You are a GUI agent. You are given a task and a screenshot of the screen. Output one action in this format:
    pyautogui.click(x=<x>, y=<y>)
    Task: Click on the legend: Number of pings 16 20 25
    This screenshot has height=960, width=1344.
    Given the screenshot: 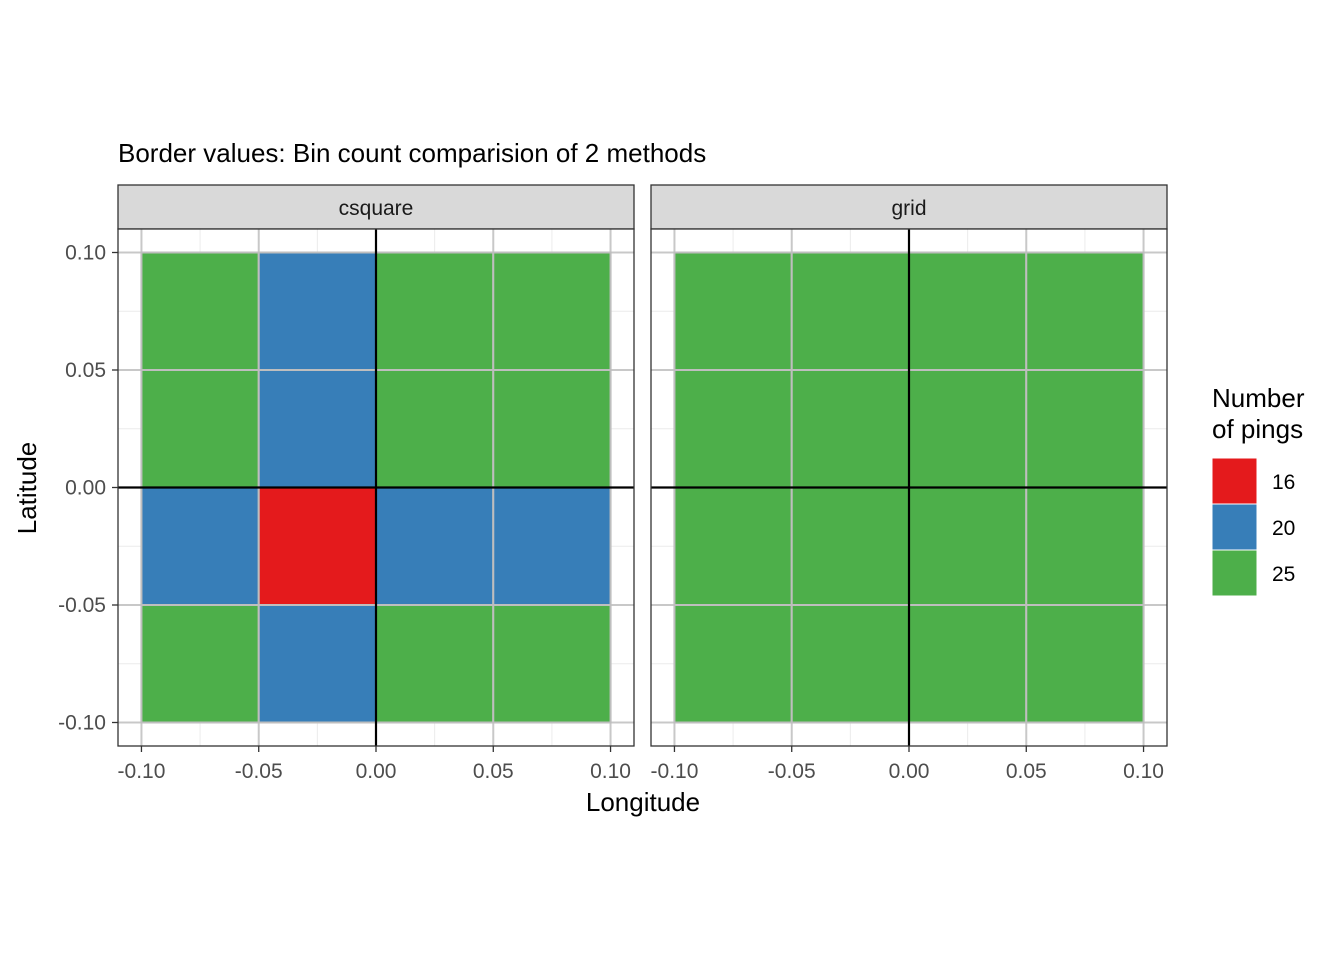 What is the action you would take?
    pyautogui.click(x=1258, y=490)
    